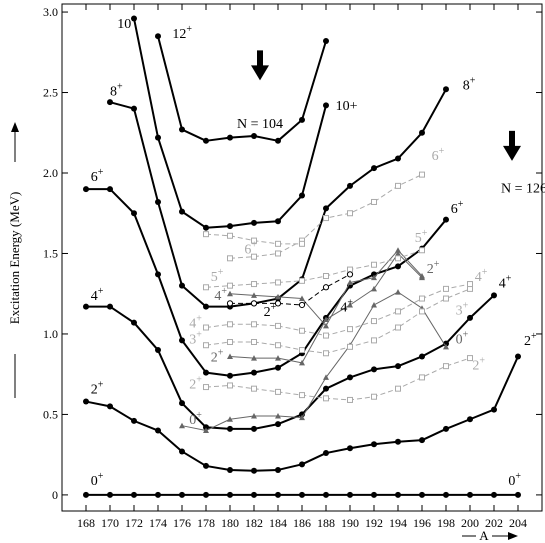  What do you see at coordinates (134, 523) in the screenshot?
I see `x-tick-label: 172` at bounding box center [134, 523].